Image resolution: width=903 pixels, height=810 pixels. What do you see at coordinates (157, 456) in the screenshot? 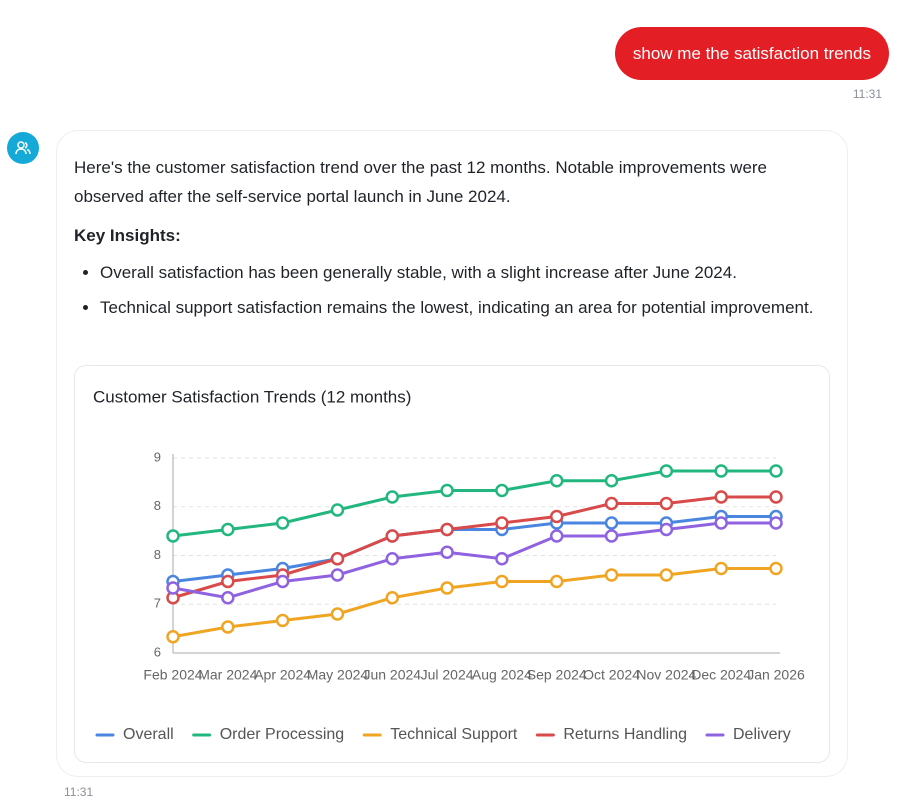
I see `y-tick-label: 9` at bounding box center [157, 456].